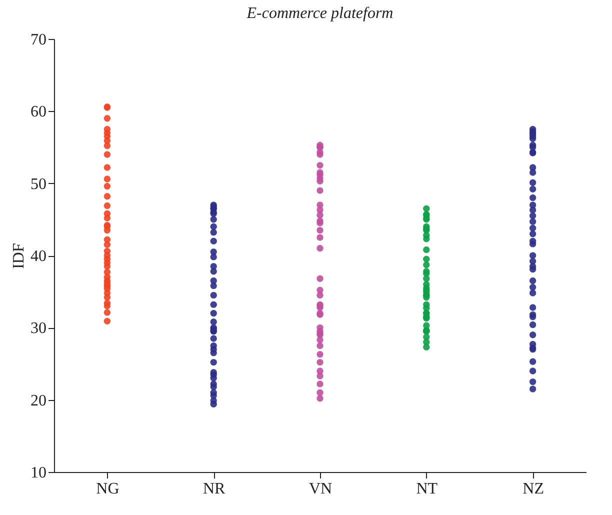  I want to click on x-tick-label: NZ, so click(533, 489).